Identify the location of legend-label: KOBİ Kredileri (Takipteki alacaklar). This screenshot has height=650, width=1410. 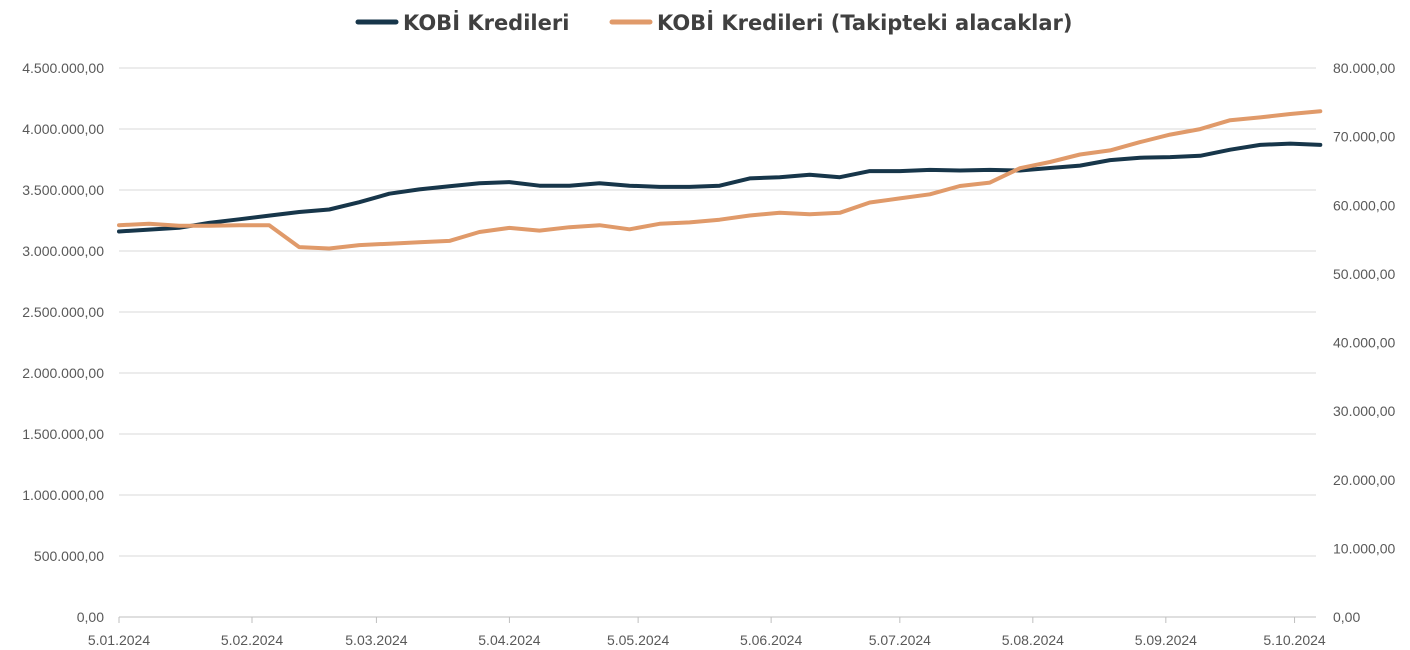
(865, 22).